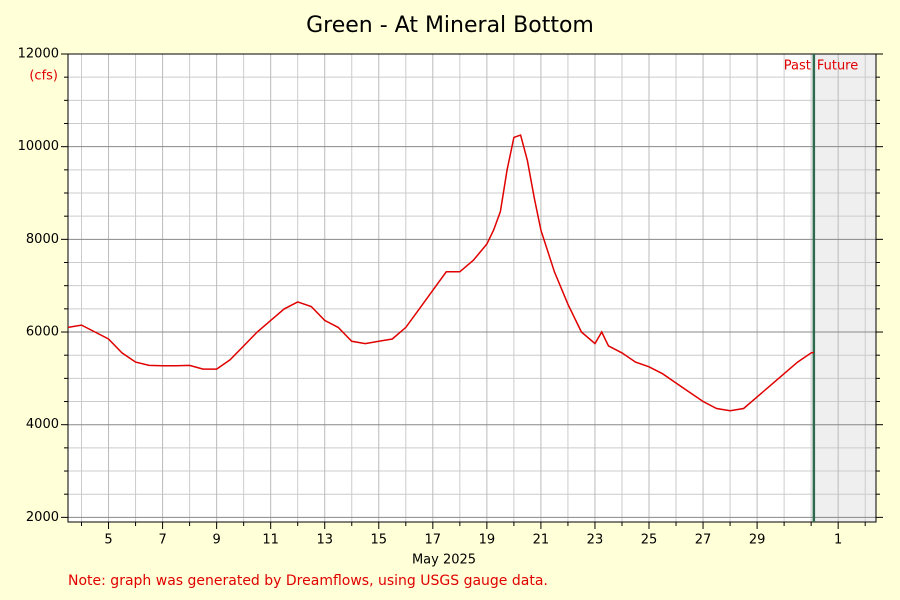 The height and width of the screenshot is (600, 900). Describe the element at coordinates (450, 25) in the screenshot. I see `chart-title: Green - At Mineral Bottom` at that location.